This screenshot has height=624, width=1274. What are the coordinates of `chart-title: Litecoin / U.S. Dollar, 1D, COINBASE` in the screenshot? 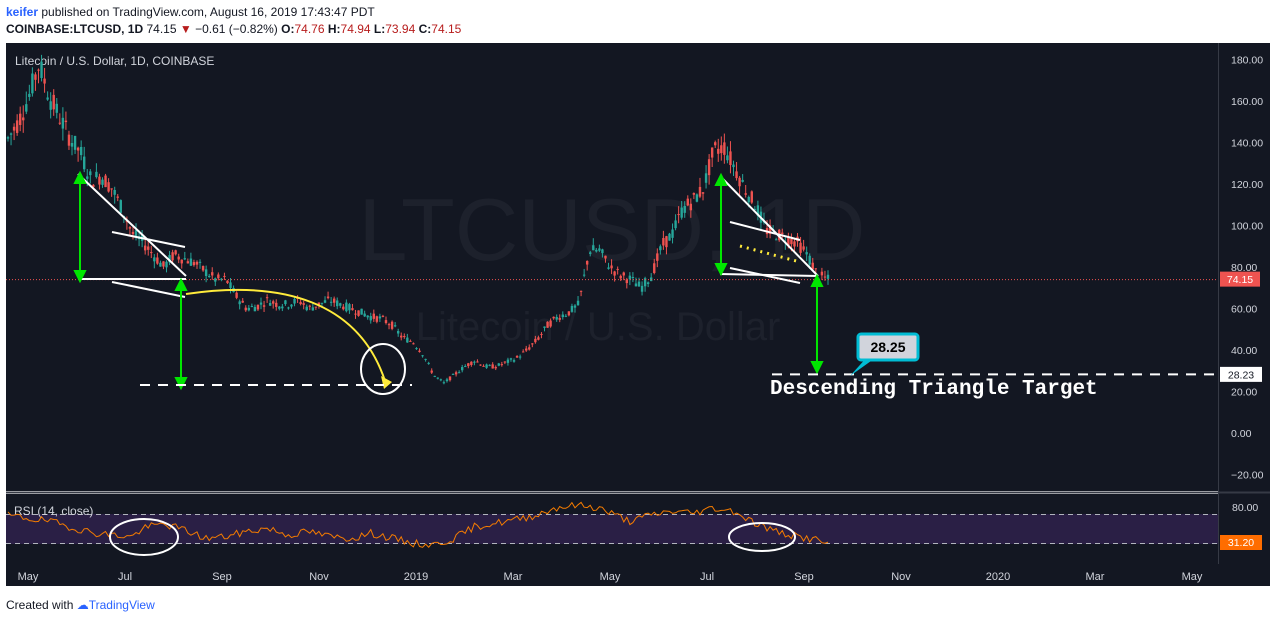 It's located at (114, 61).